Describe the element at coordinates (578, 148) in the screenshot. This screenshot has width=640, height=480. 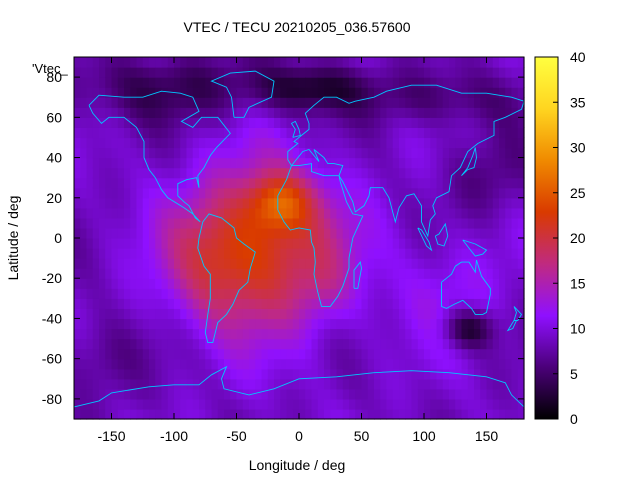
I see `colorbar-tick-label: 30` at that location.